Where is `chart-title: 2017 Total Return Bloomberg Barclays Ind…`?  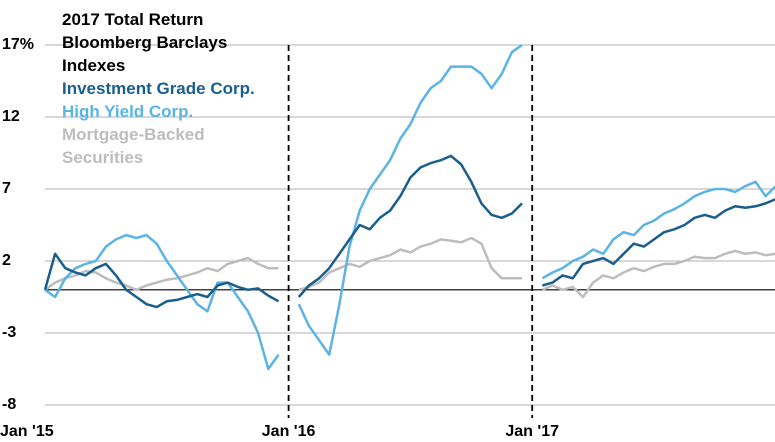 chart-title: 2017 Total Return Bloomberg Barclays Ind… is located at coordinates (145, 42).